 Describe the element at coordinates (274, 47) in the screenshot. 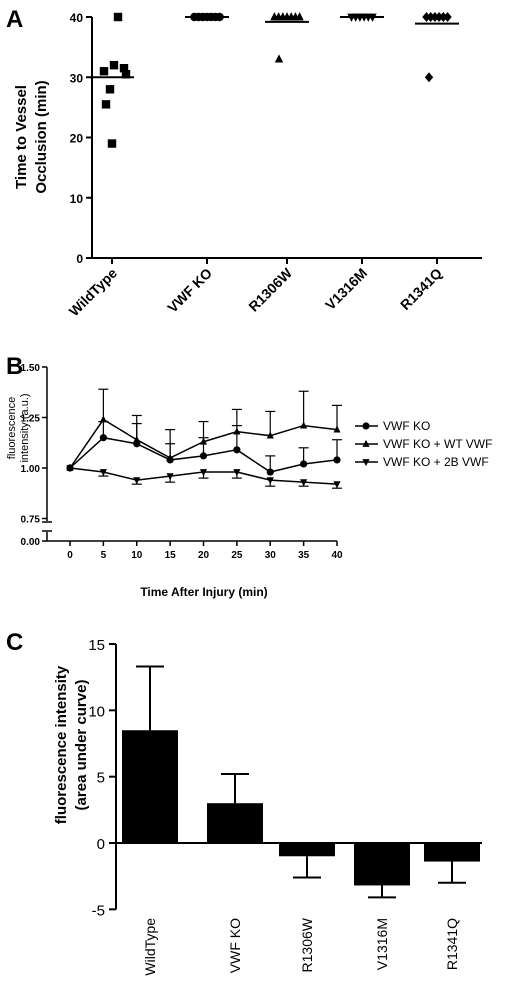

I see `panel-a-means` at that location.